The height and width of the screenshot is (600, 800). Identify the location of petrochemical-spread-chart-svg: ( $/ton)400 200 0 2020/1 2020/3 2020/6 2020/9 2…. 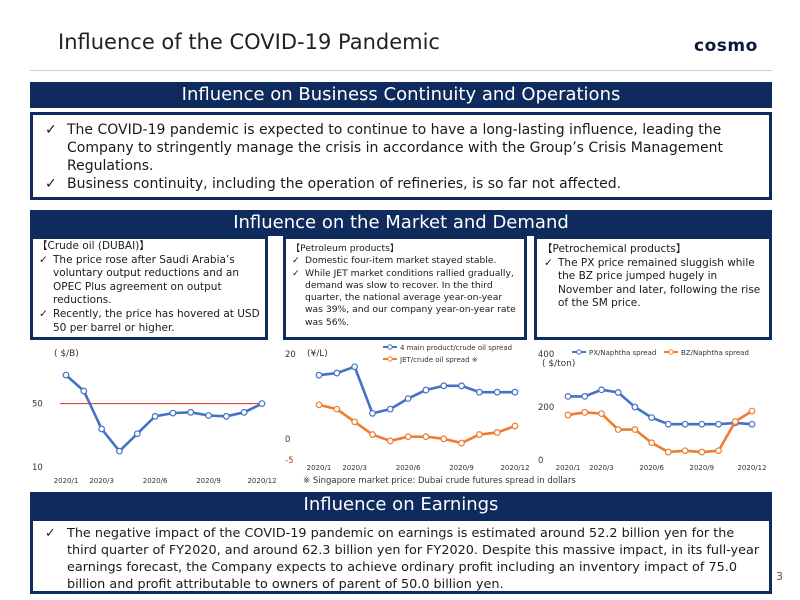
(652, 410).